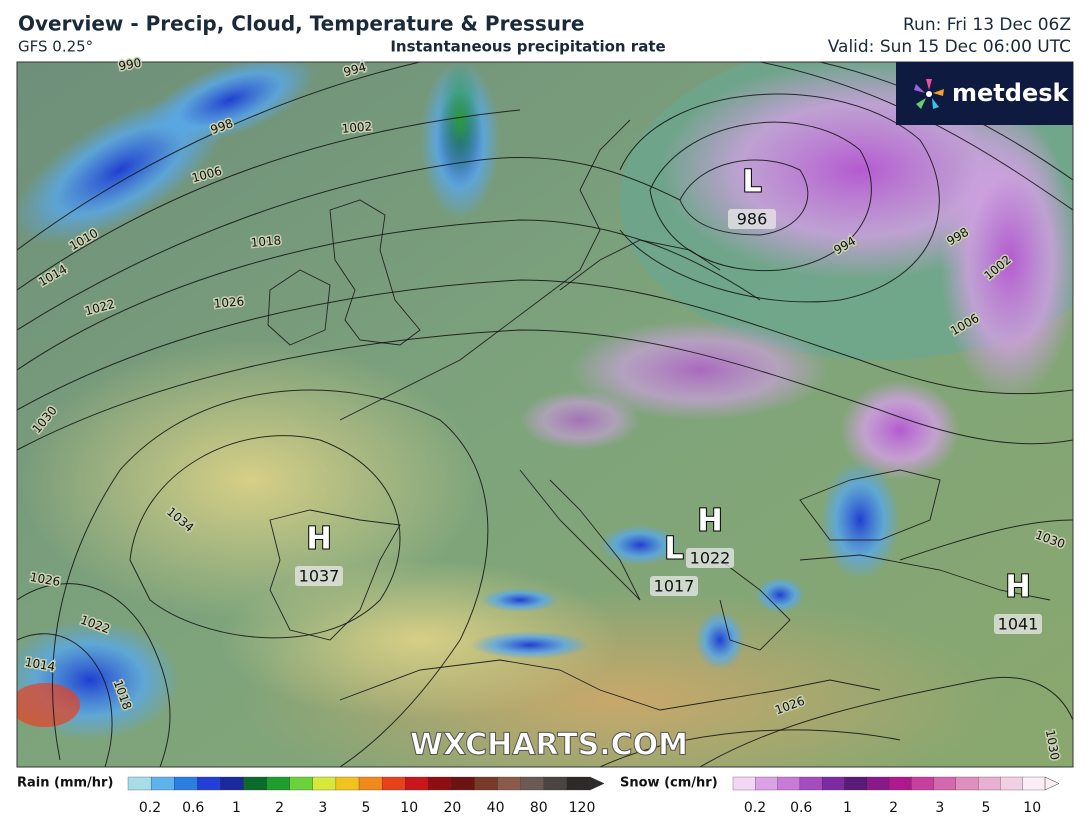 The image size is (1089, 839). What do you see at coordinates (539, 808) in the screenshot?
I see `legend-tick-label: 80` at bounding box center [539, 808].